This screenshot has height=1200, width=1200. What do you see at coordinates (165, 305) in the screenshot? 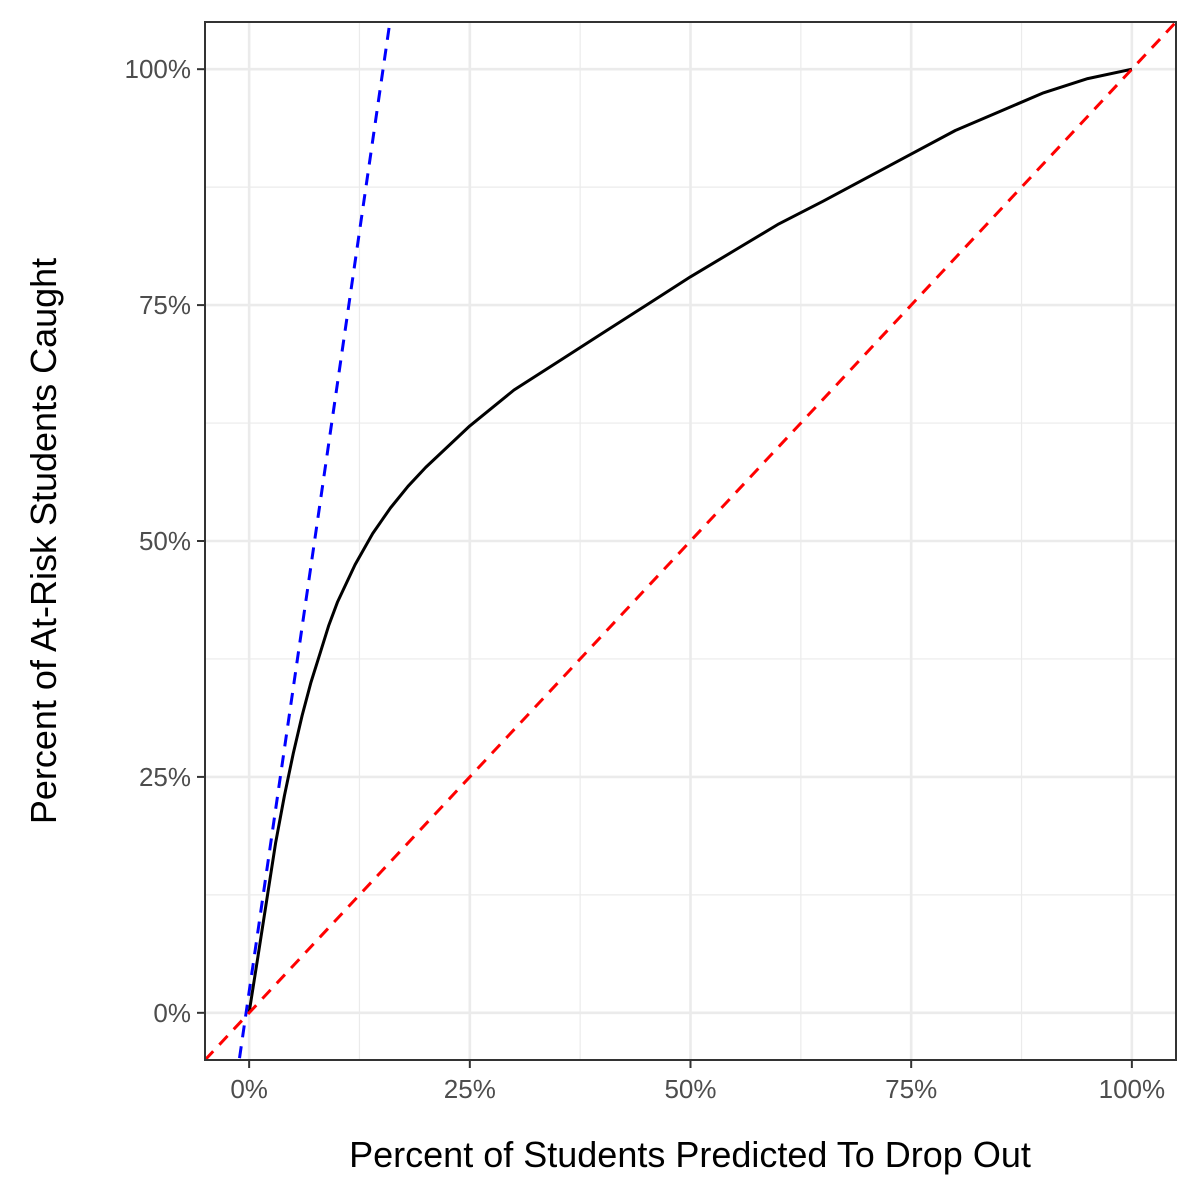
I see `y-tick-label-3: 75%` at bounding box center [165, 305].